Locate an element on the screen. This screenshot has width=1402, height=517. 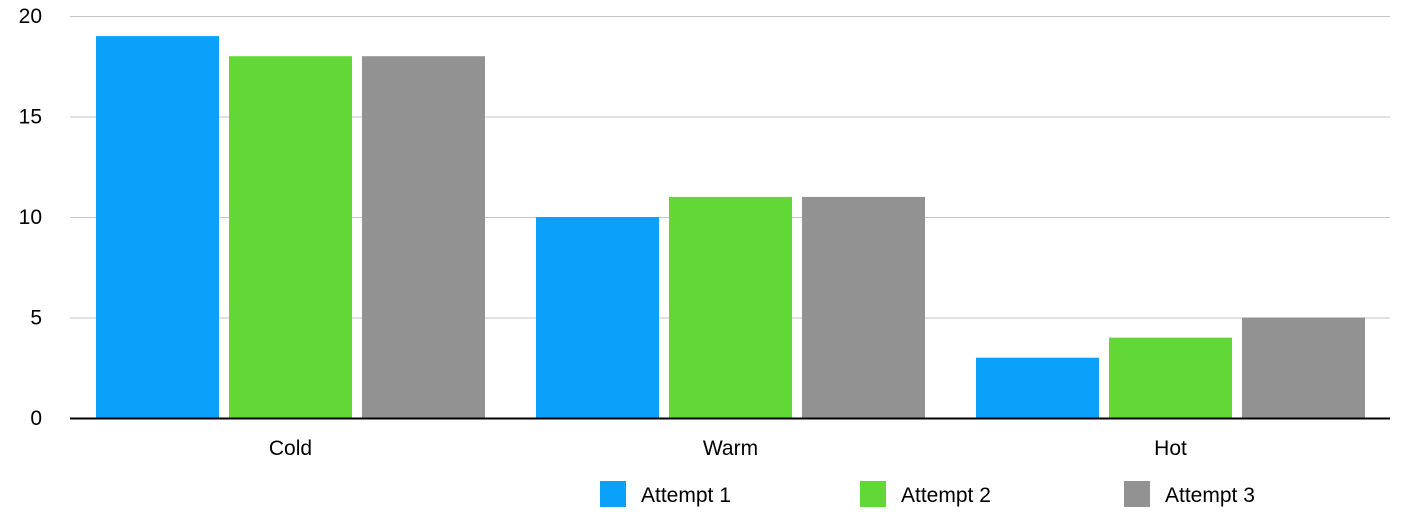
y-tick-label: 20 is located at coordinates (30, 16).